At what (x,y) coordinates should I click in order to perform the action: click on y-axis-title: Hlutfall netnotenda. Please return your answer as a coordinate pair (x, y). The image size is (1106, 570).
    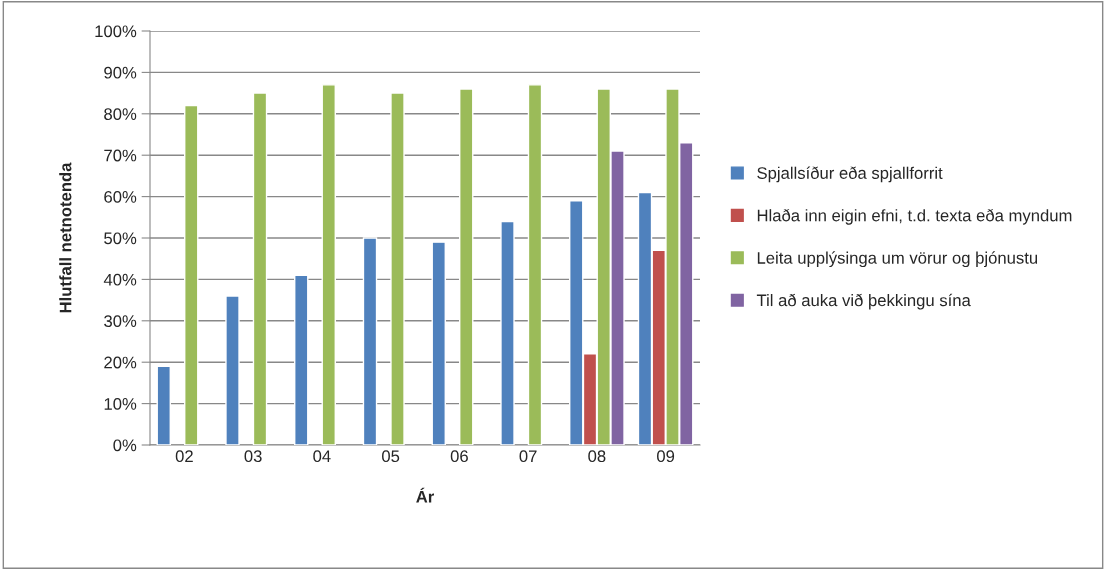
    Looking at the image, I should click on (65, 237).